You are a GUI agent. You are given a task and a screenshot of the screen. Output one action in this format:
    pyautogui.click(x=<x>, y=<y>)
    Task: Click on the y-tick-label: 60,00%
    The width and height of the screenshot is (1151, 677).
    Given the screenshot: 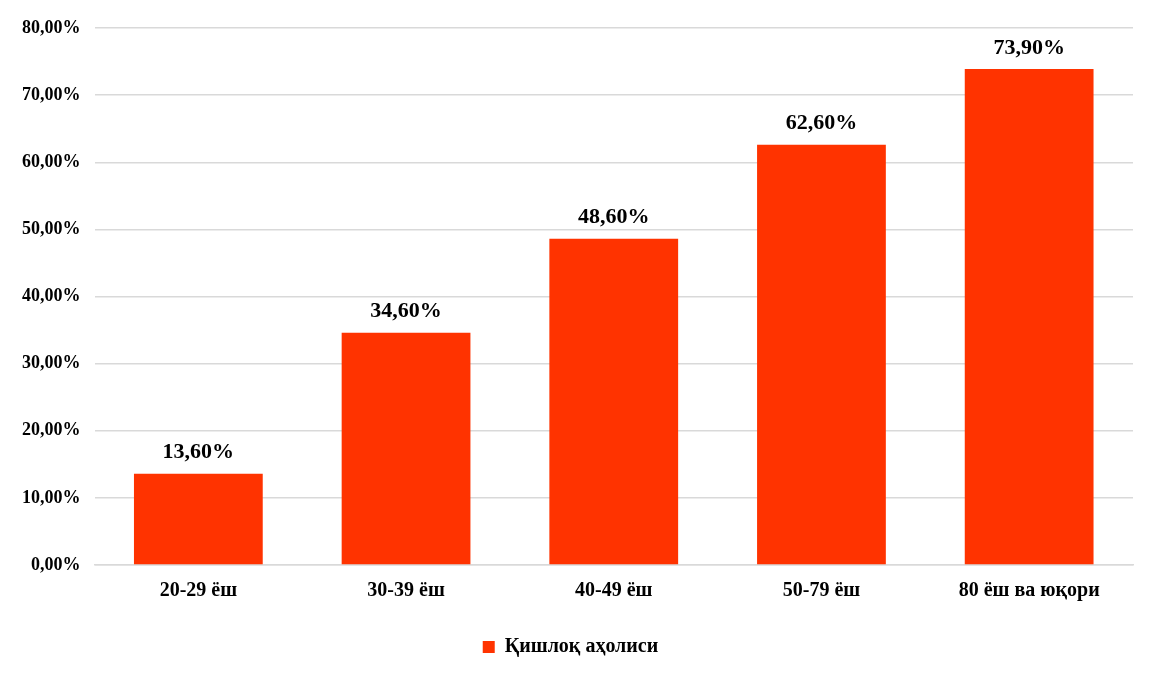 What is the action you would take?
    pyautogui.click(x=51, y=160)
    